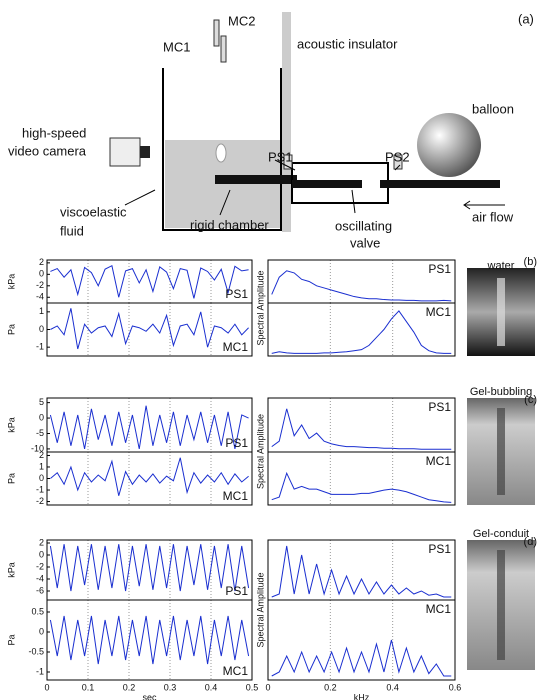  I want to click on photo-label: water, so click(501, 266).